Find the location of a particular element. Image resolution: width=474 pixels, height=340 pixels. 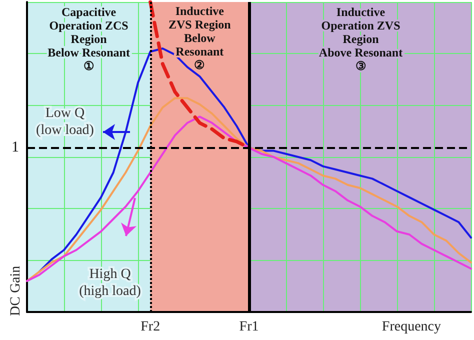

annotation: Capacitive Operation ZCS Region Below Resonant ① is located at coordinates (89, 38).